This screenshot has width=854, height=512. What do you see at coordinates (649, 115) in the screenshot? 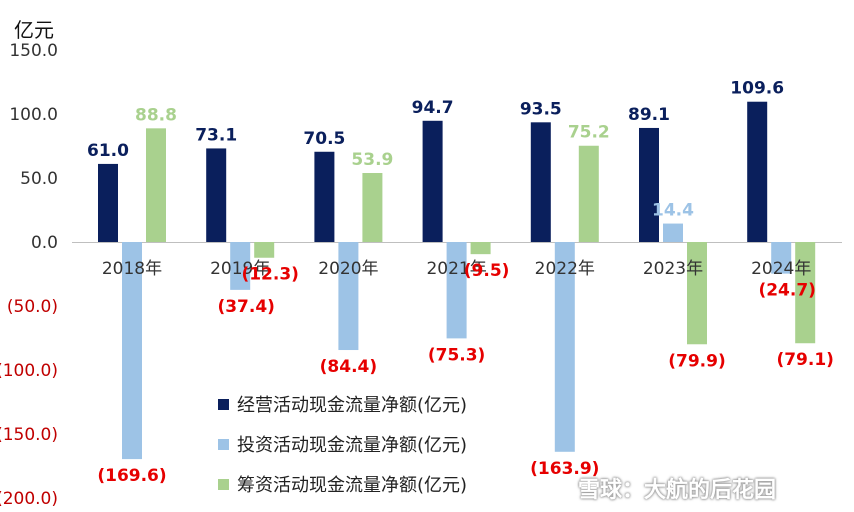
I see `data-label-operating: 89.1` at bounding box center [649, 115].